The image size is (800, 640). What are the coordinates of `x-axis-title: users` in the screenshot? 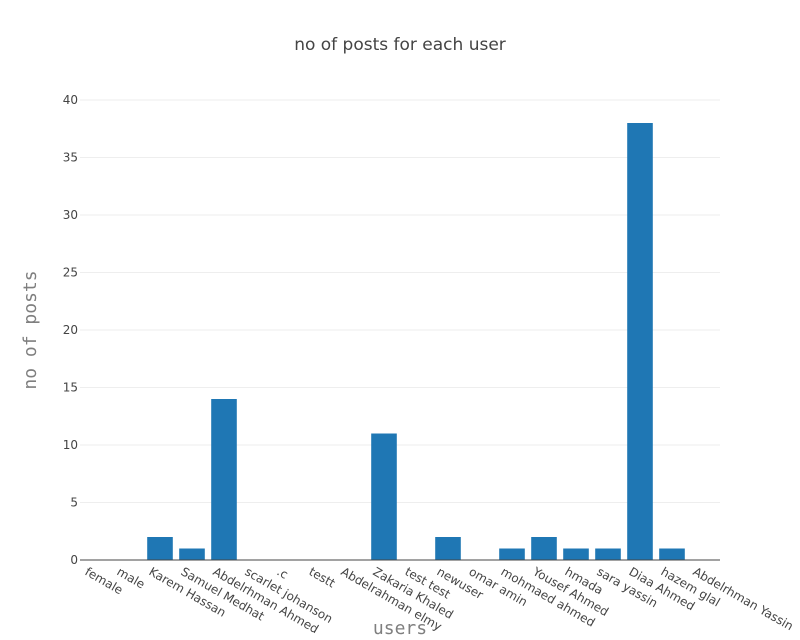 It's located at (400, 628).